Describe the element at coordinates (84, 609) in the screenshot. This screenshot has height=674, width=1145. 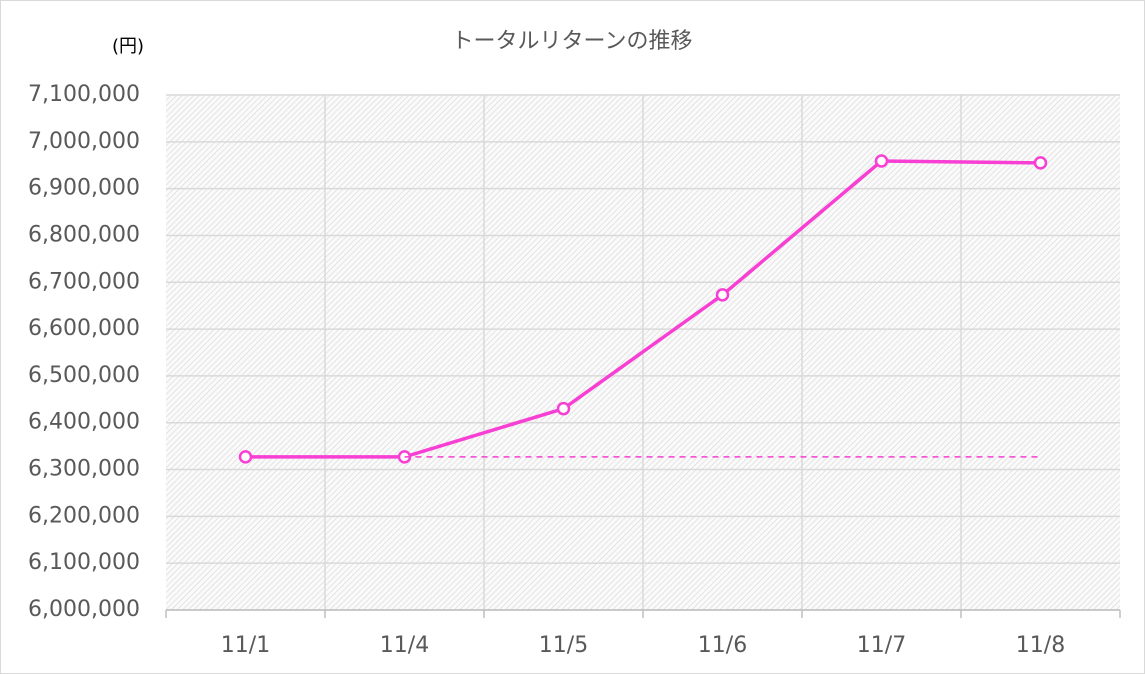
I see `y-tick-label: 6,000,000` at that location.